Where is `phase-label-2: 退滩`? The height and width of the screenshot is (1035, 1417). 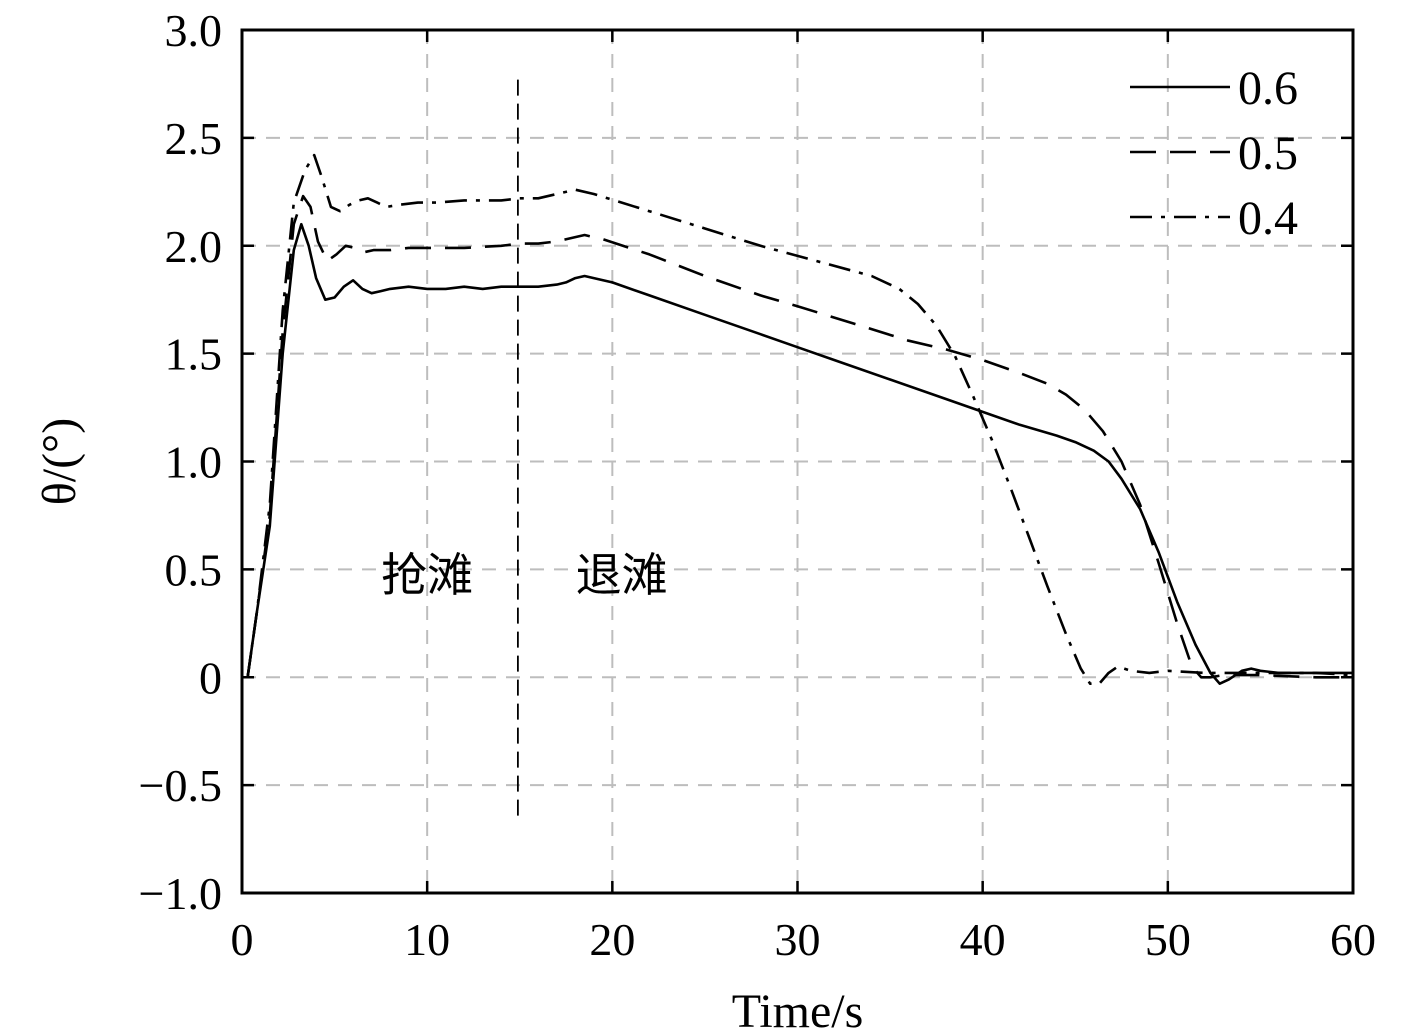 phase-label-2: 退滩 is located at coordinates (622, 575).